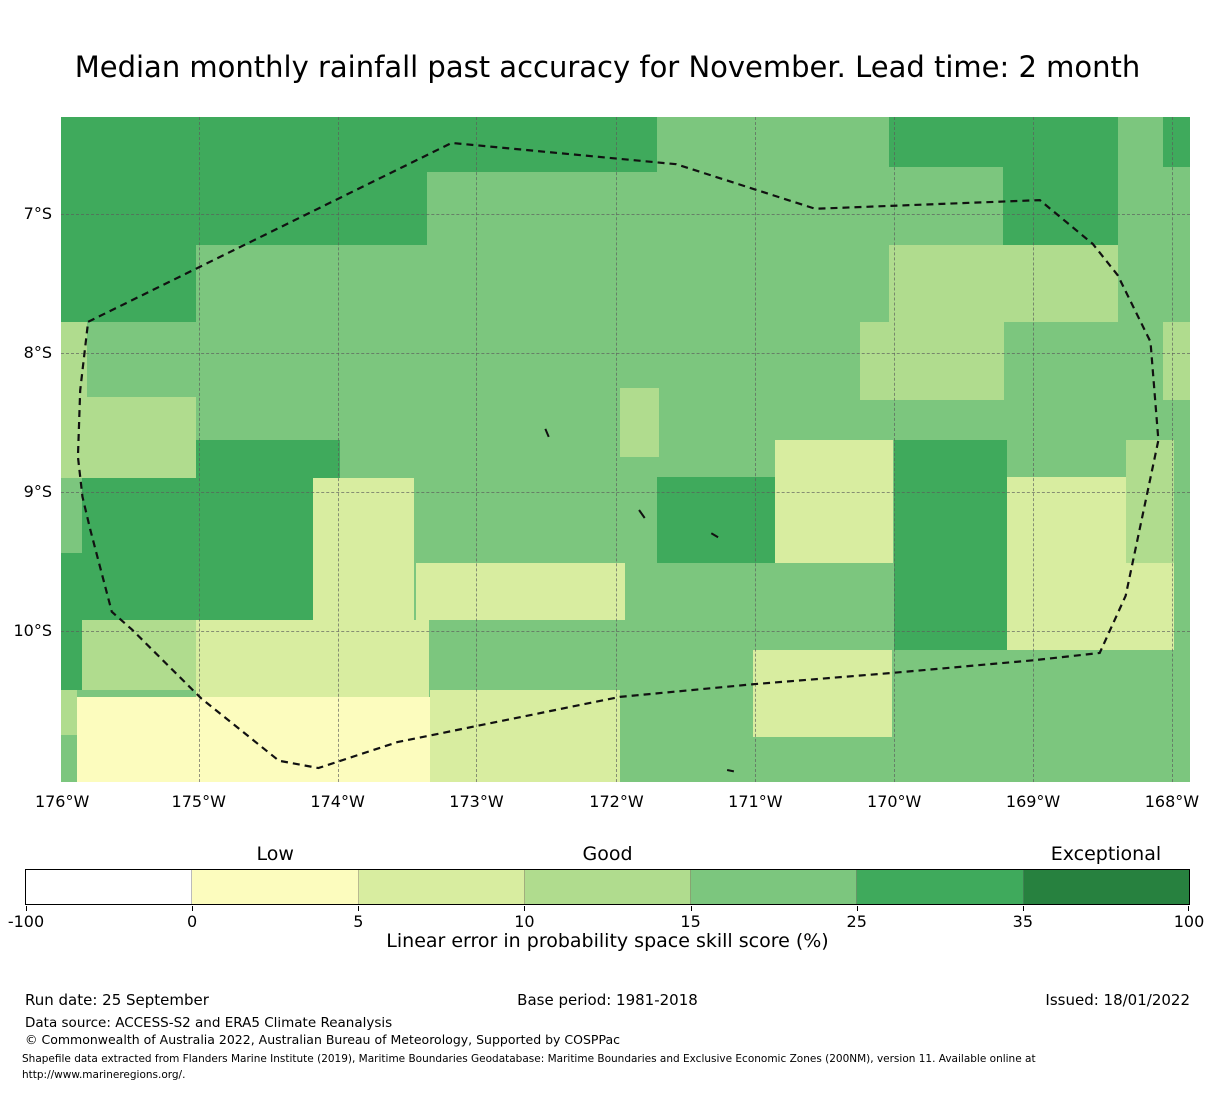 This screenshot has height=1095, width=1215. Describe the element at coordinates (337, 801) in the screenshot. I see `x-tick-label: 174°W` at that location.